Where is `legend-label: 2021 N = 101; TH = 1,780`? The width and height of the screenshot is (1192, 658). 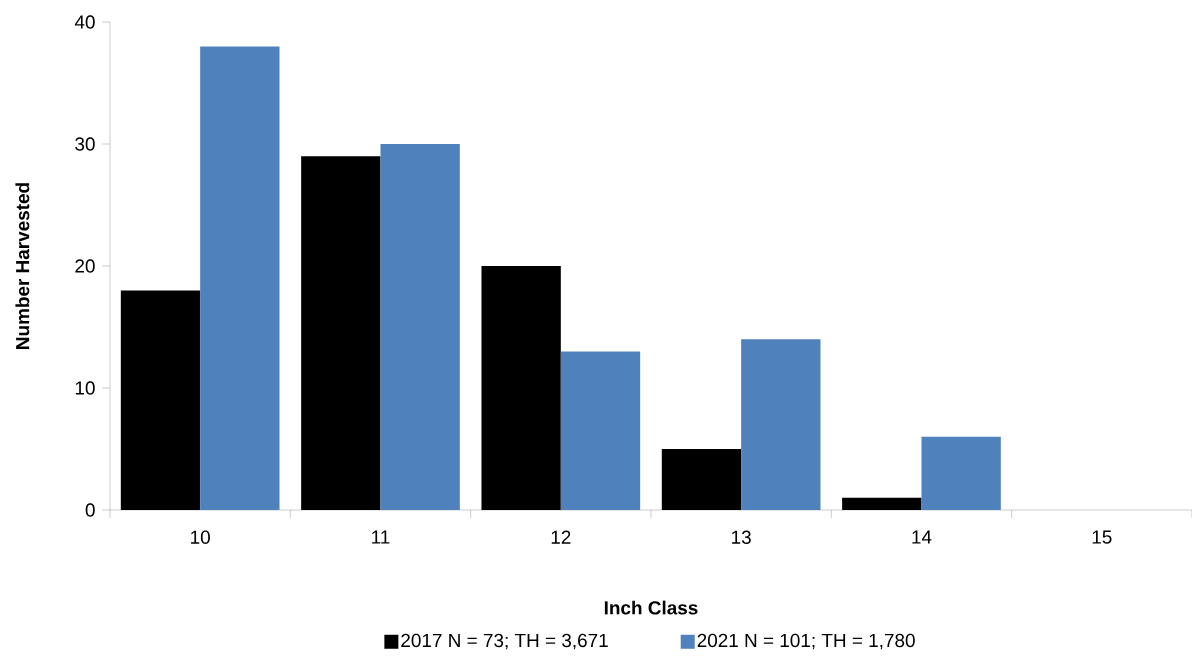 legend-label: 2021 N = 101; TH = 1,780 is located at coordinates (806, 641).